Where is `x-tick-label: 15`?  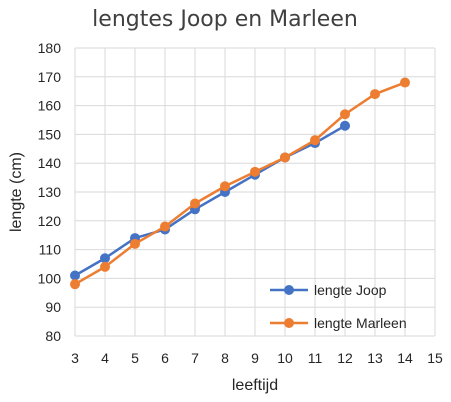
x-tick-label: 15 is located at coordinates (435, 358).